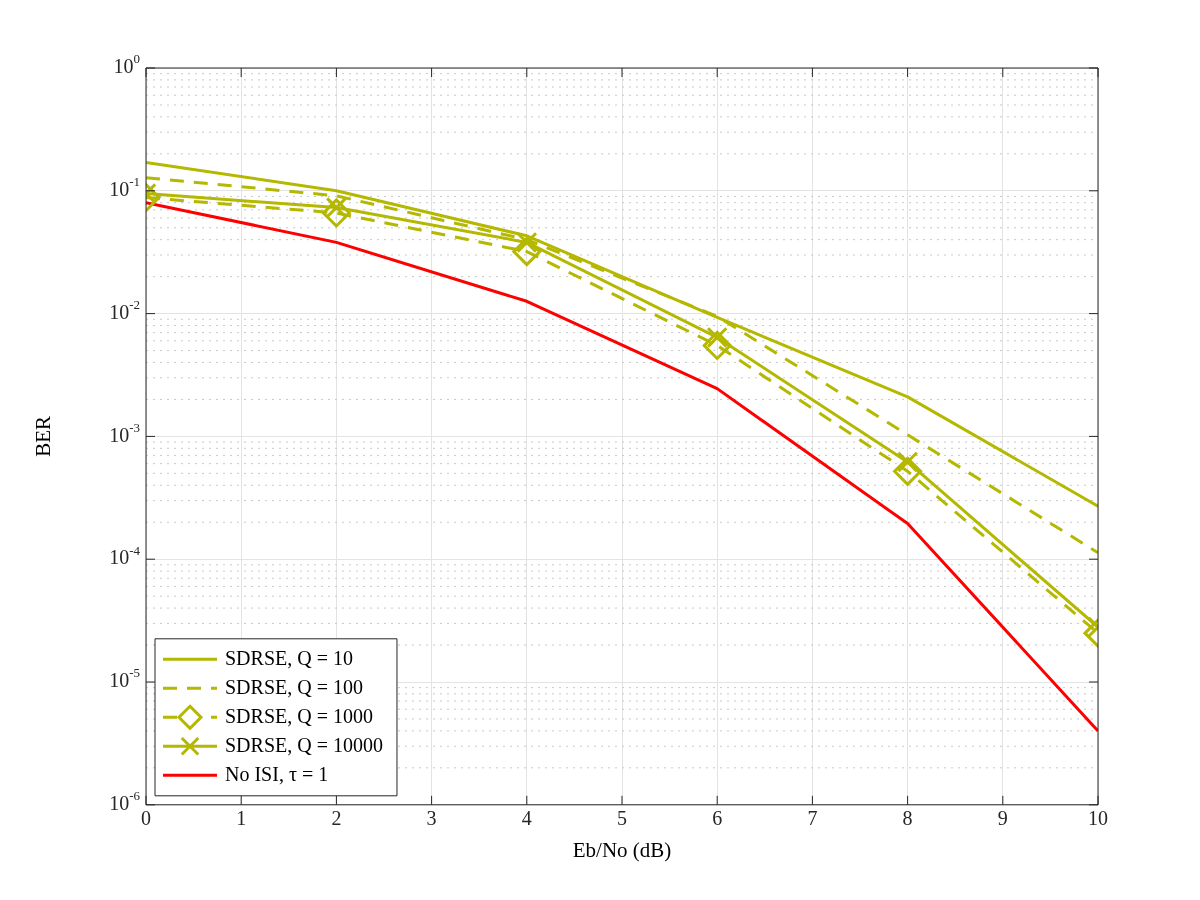 The image size is (1200, 900). I want to click on legend-label: SDRSE, Q = 10, so click(289, 657).